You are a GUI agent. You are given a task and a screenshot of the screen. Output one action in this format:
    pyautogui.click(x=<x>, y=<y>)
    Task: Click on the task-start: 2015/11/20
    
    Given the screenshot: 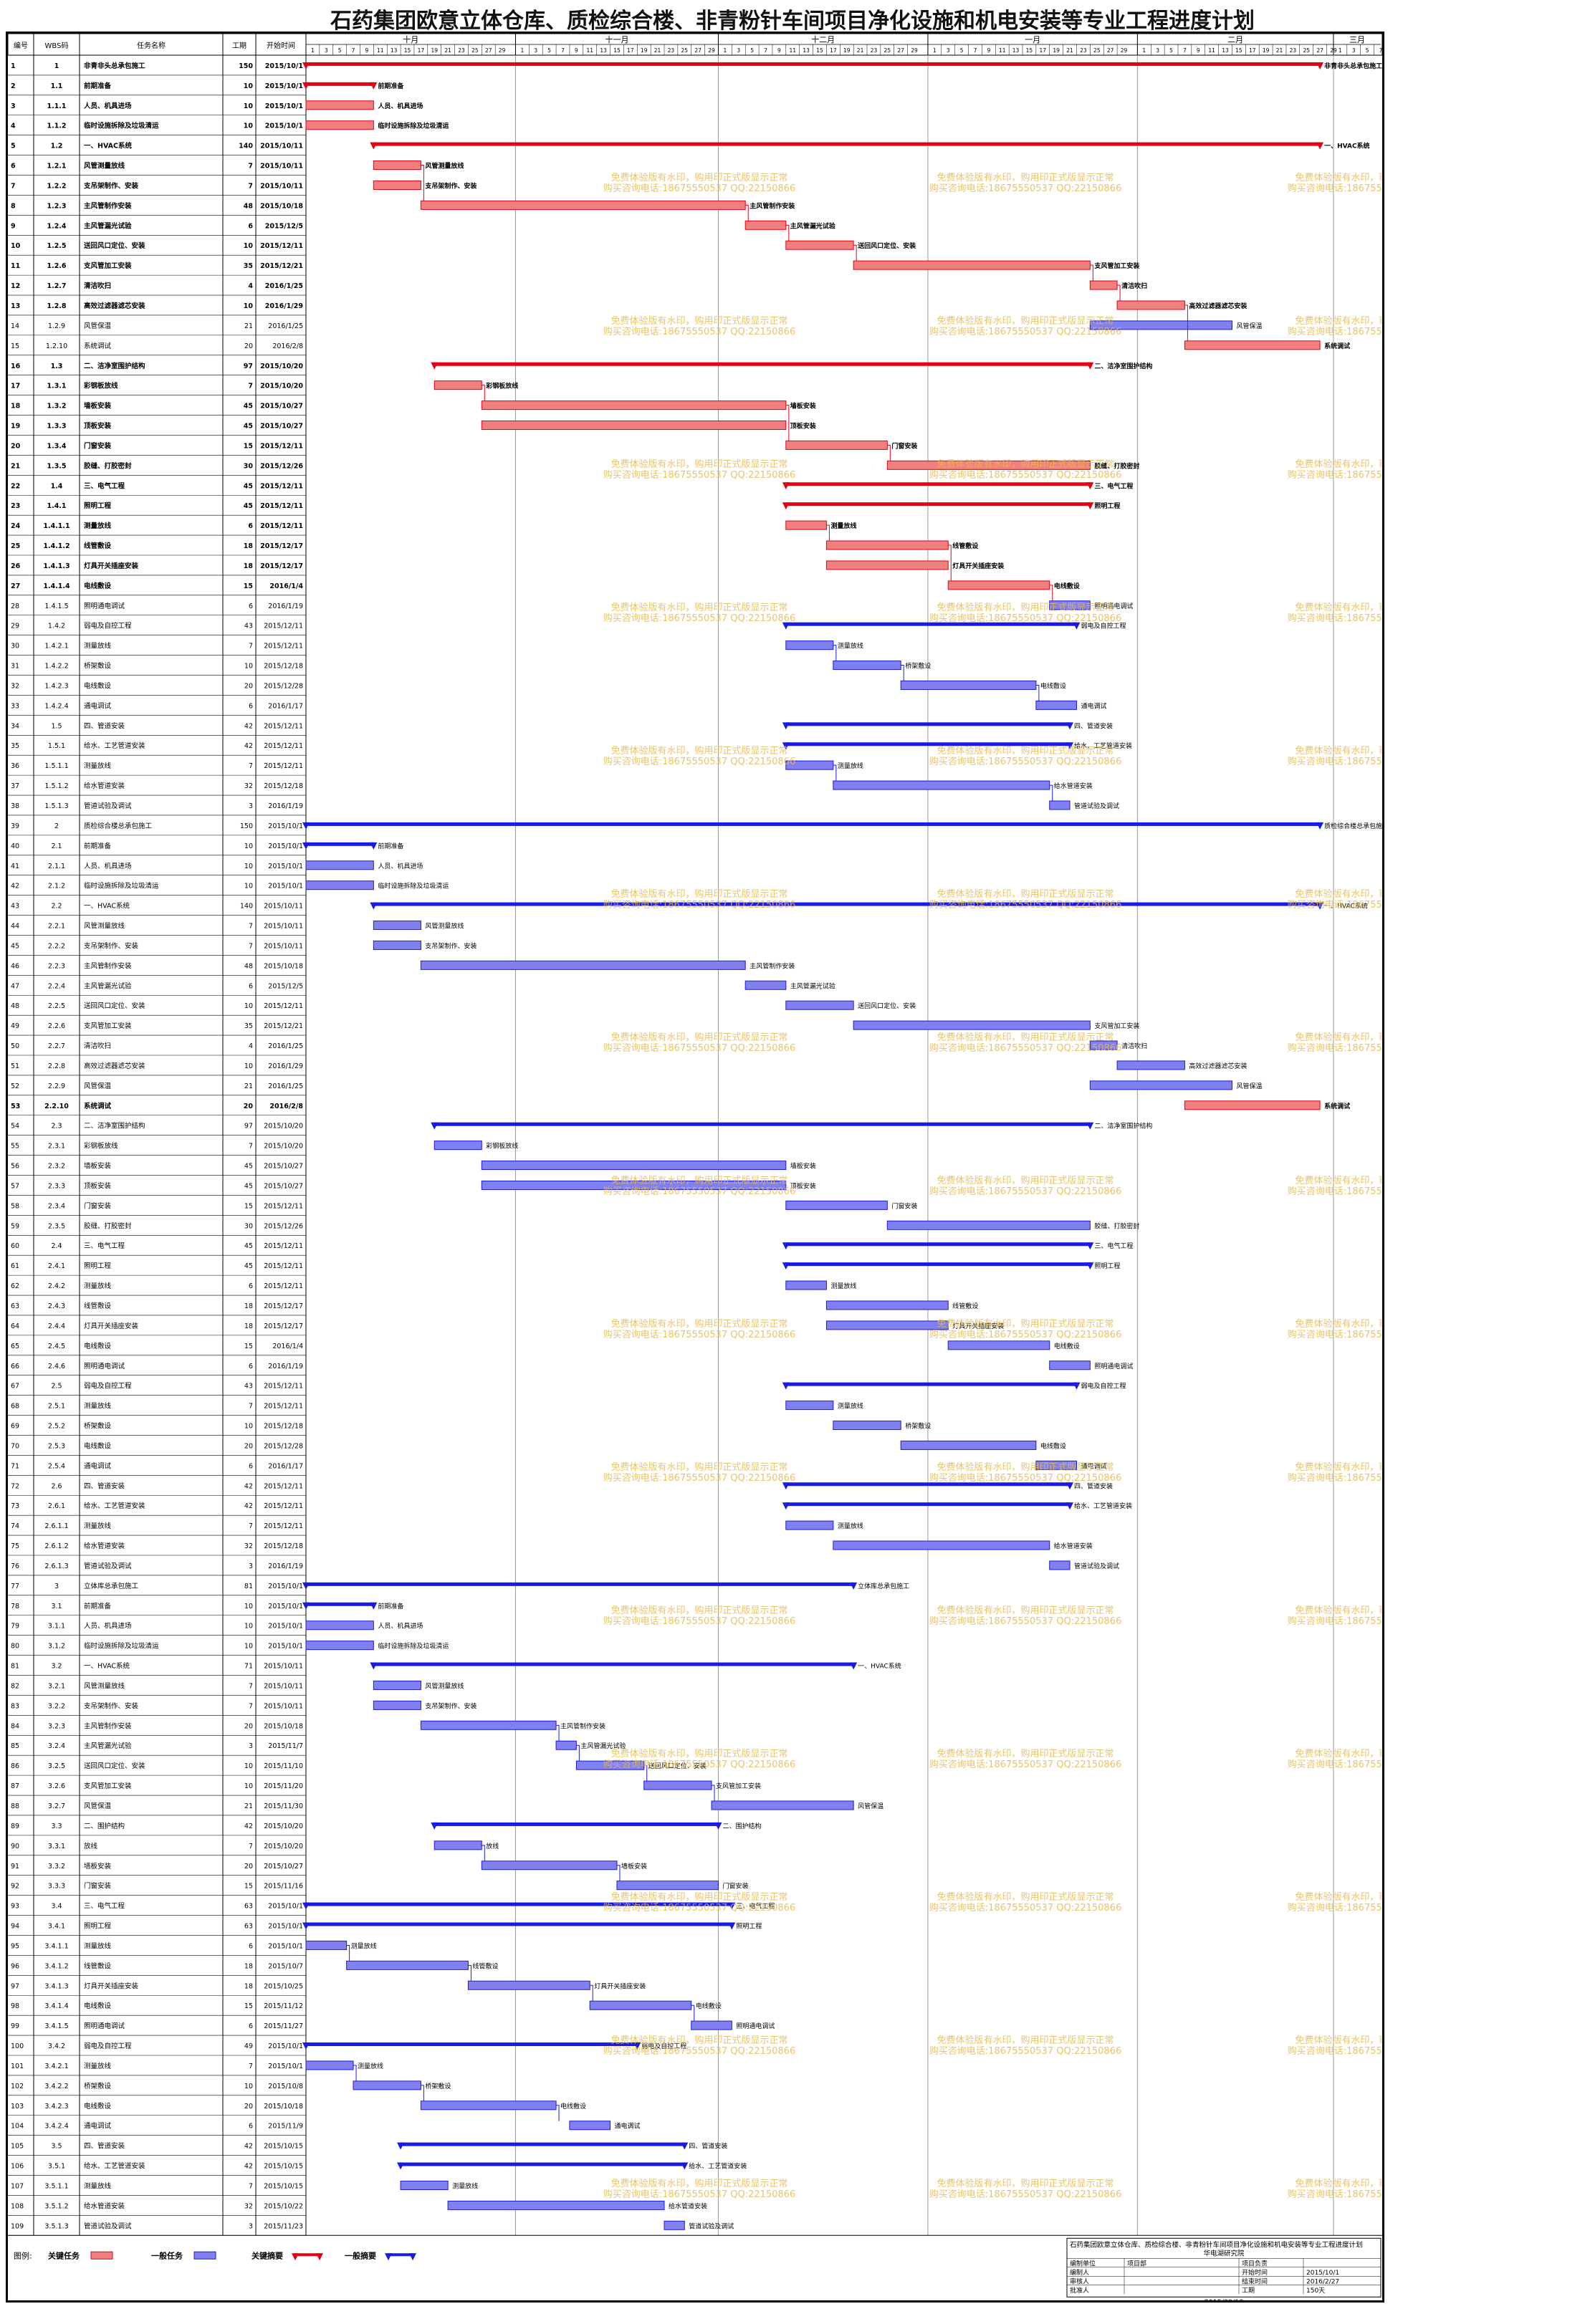 What is the action you would take?
    pyautogui.click(x=283, y=1786)
    